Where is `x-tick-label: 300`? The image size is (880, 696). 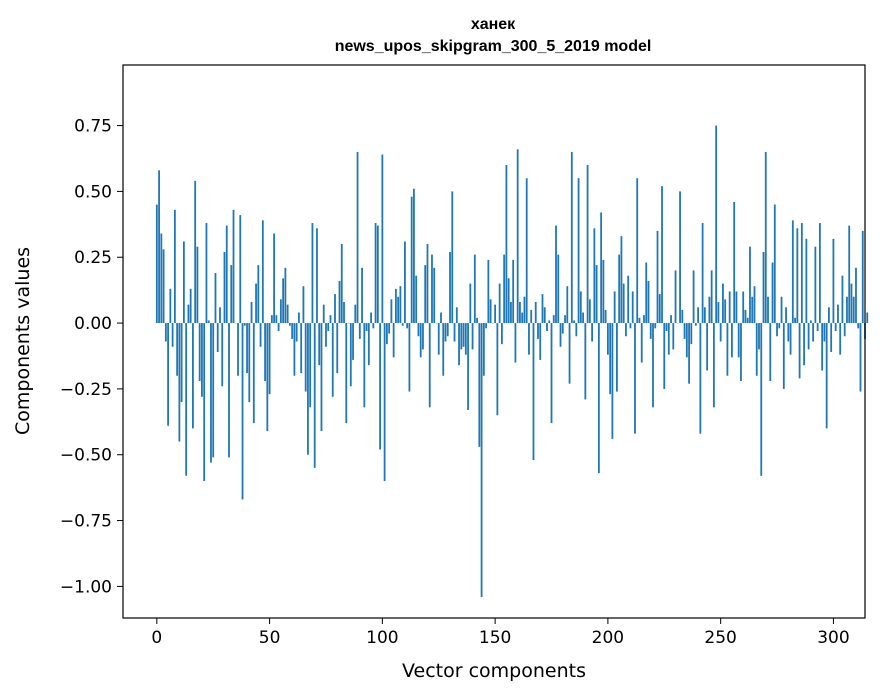
x-tick-label: 300 is located at coordinates (833, 638).